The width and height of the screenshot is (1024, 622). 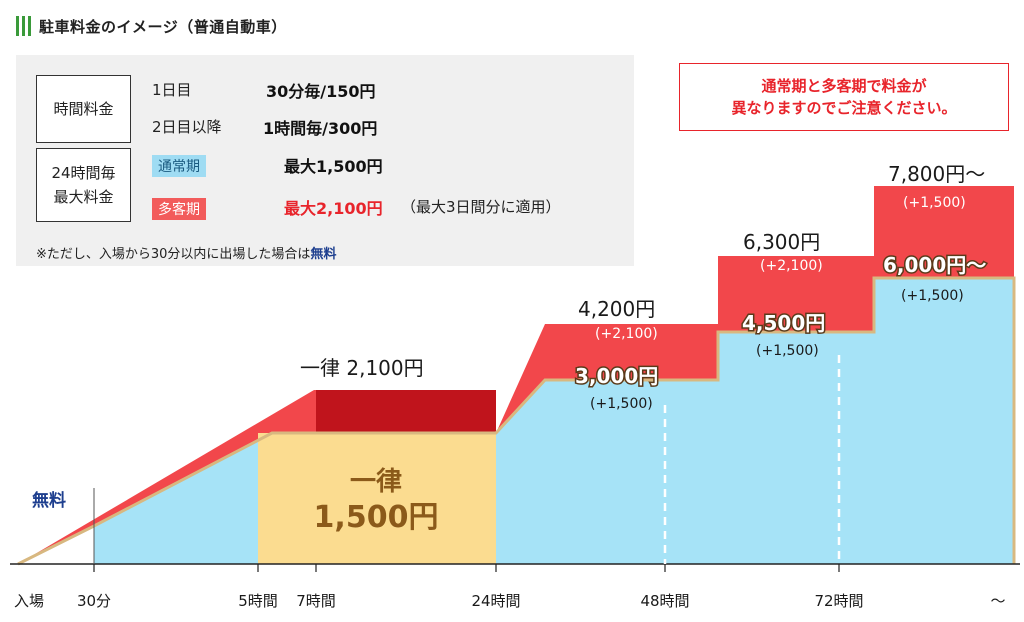 I want to click on normal-max-fee: 最大1,500円, so click(x=333, y=166).